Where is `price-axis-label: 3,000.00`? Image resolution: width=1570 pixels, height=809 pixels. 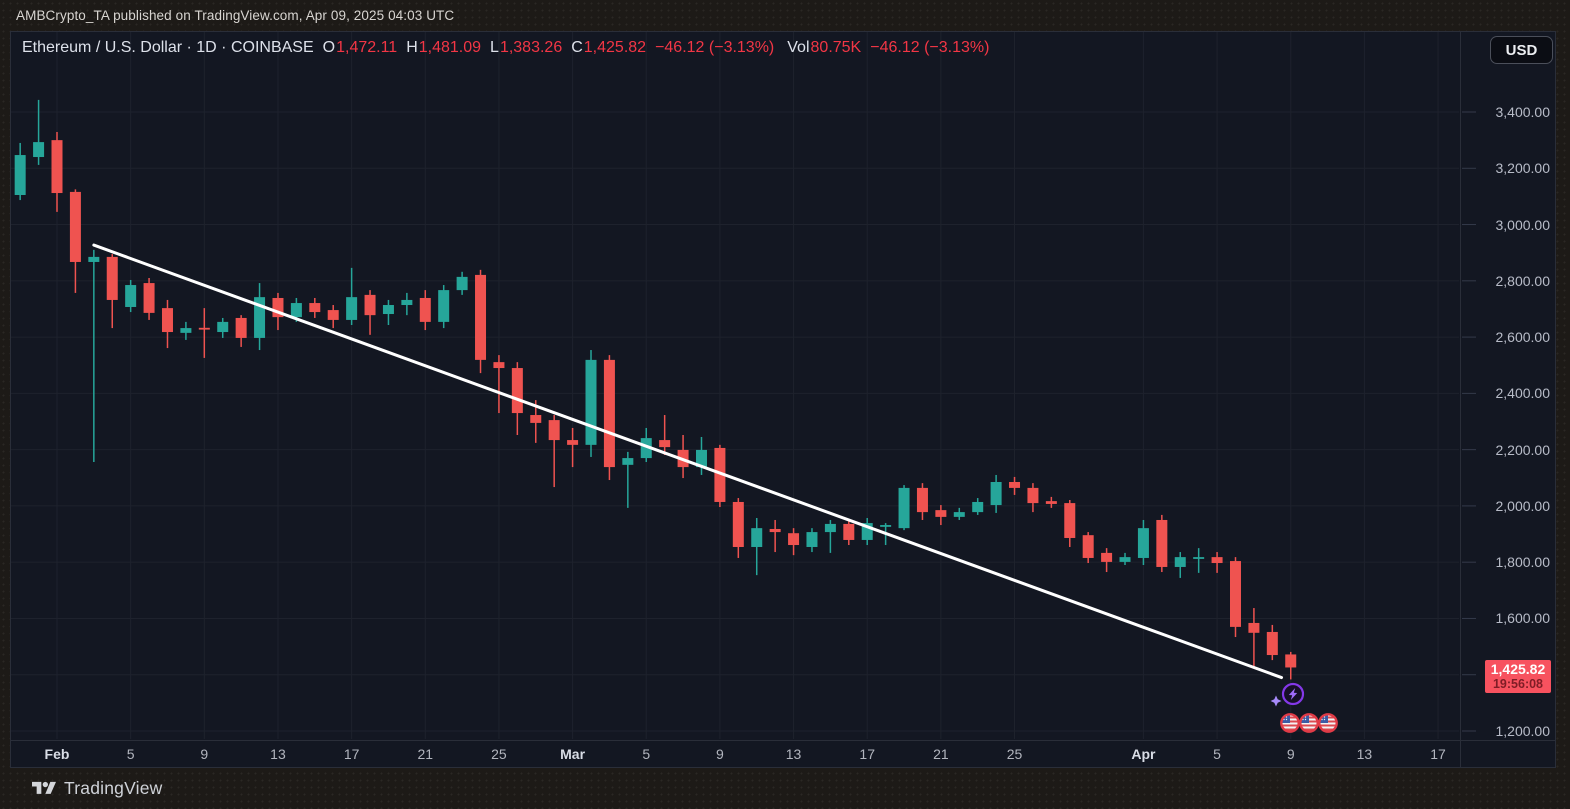
price-axis-label: 3,000.00 is located at coordinates (1523, 224).